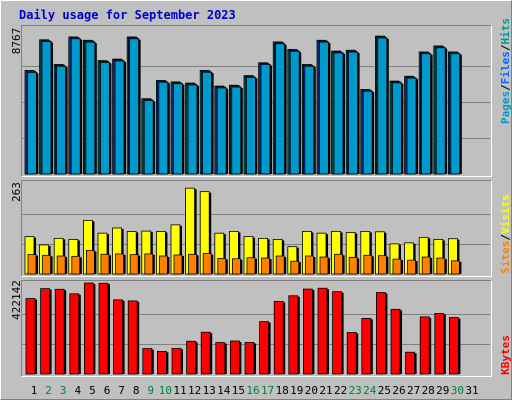 Image resolution: width=512 pixels, height=400 pixels. I want to click on legend-sites-visits: Sites/Visits, so click(505, 234).